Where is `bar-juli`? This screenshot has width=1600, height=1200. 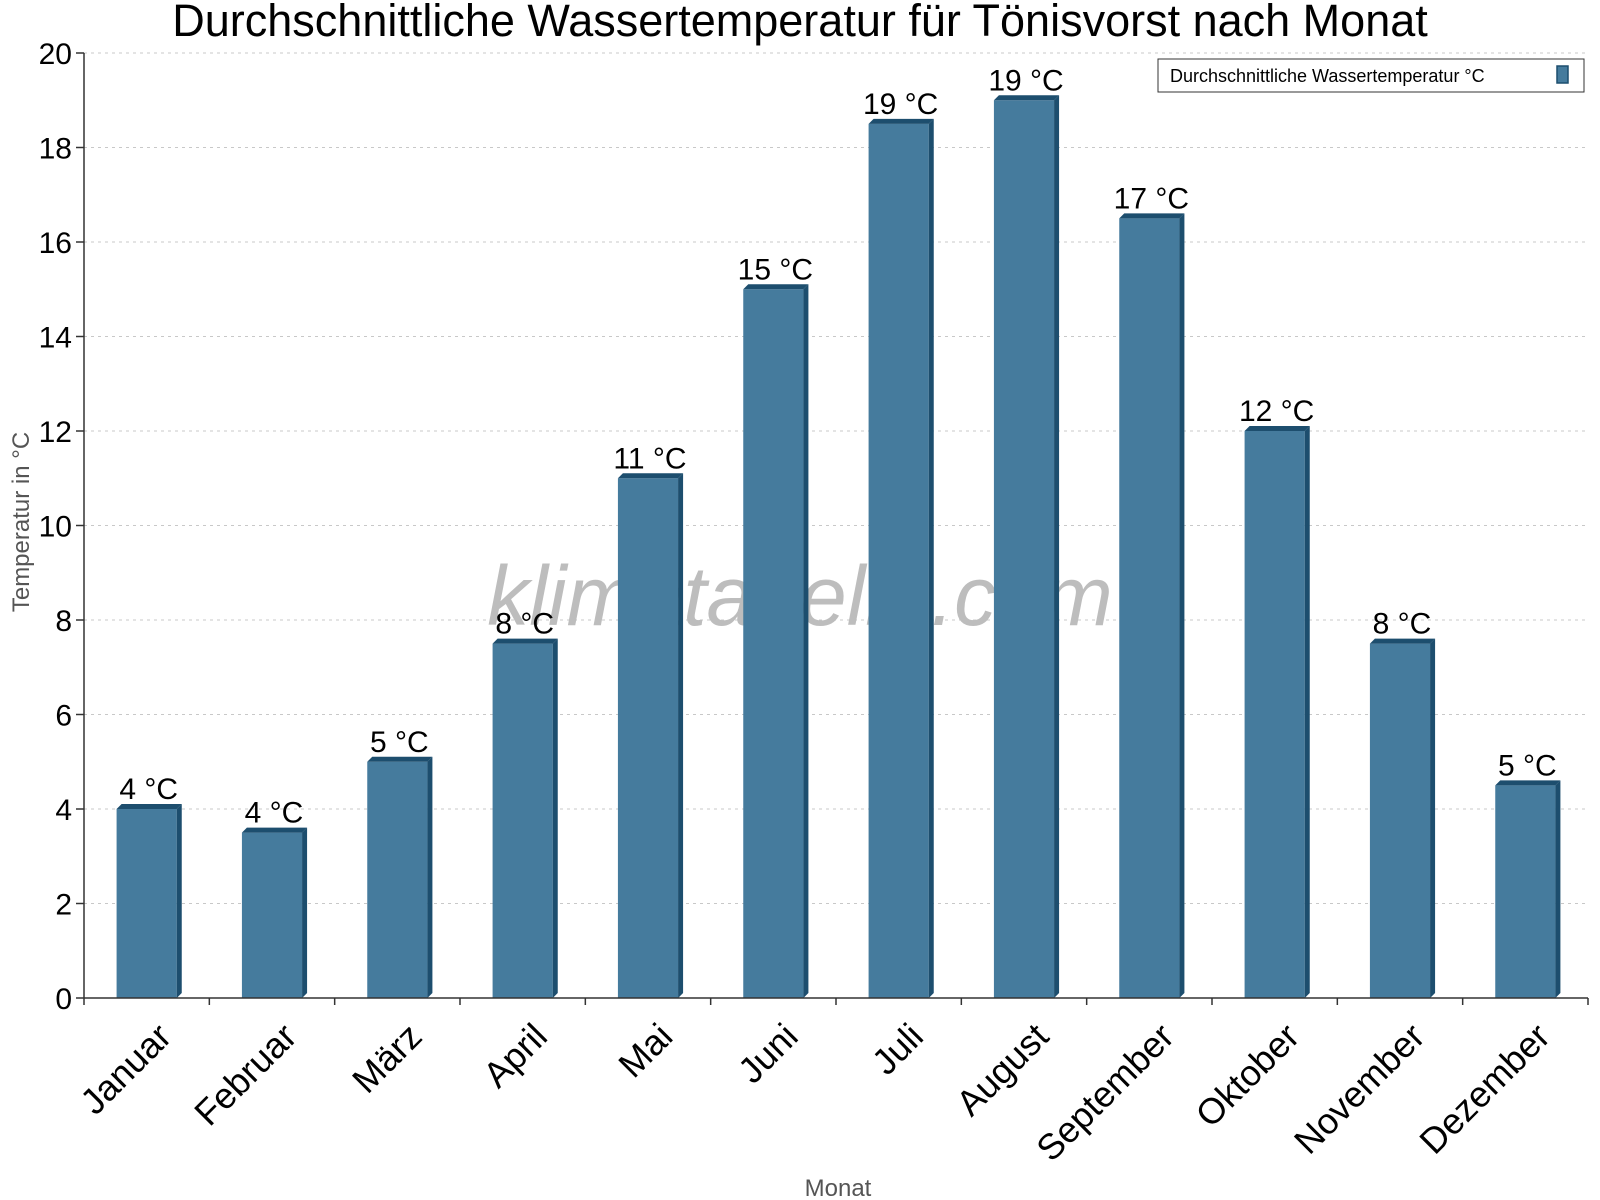
bar-juli is located at coordinates (901, 558).